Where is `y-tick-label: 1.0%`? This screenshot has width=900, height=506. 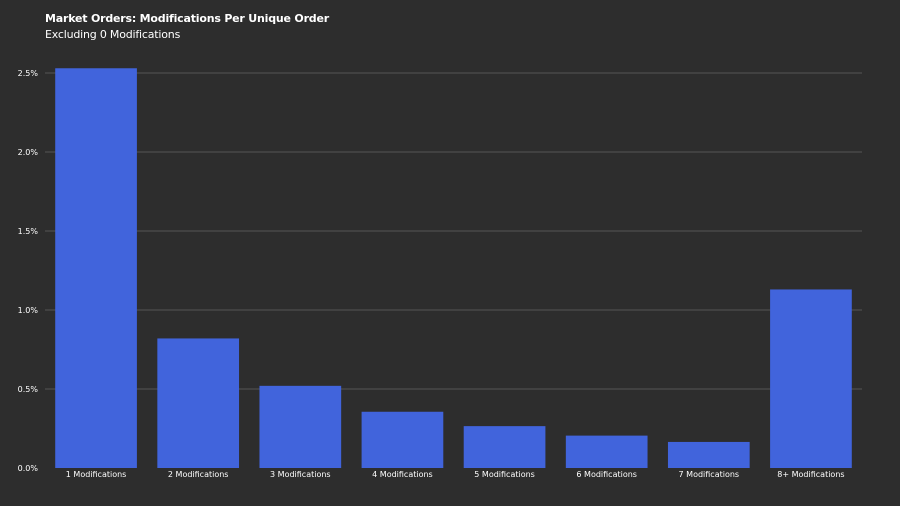
y-tick-label: 1.0% is located at coordinates (28, 310).